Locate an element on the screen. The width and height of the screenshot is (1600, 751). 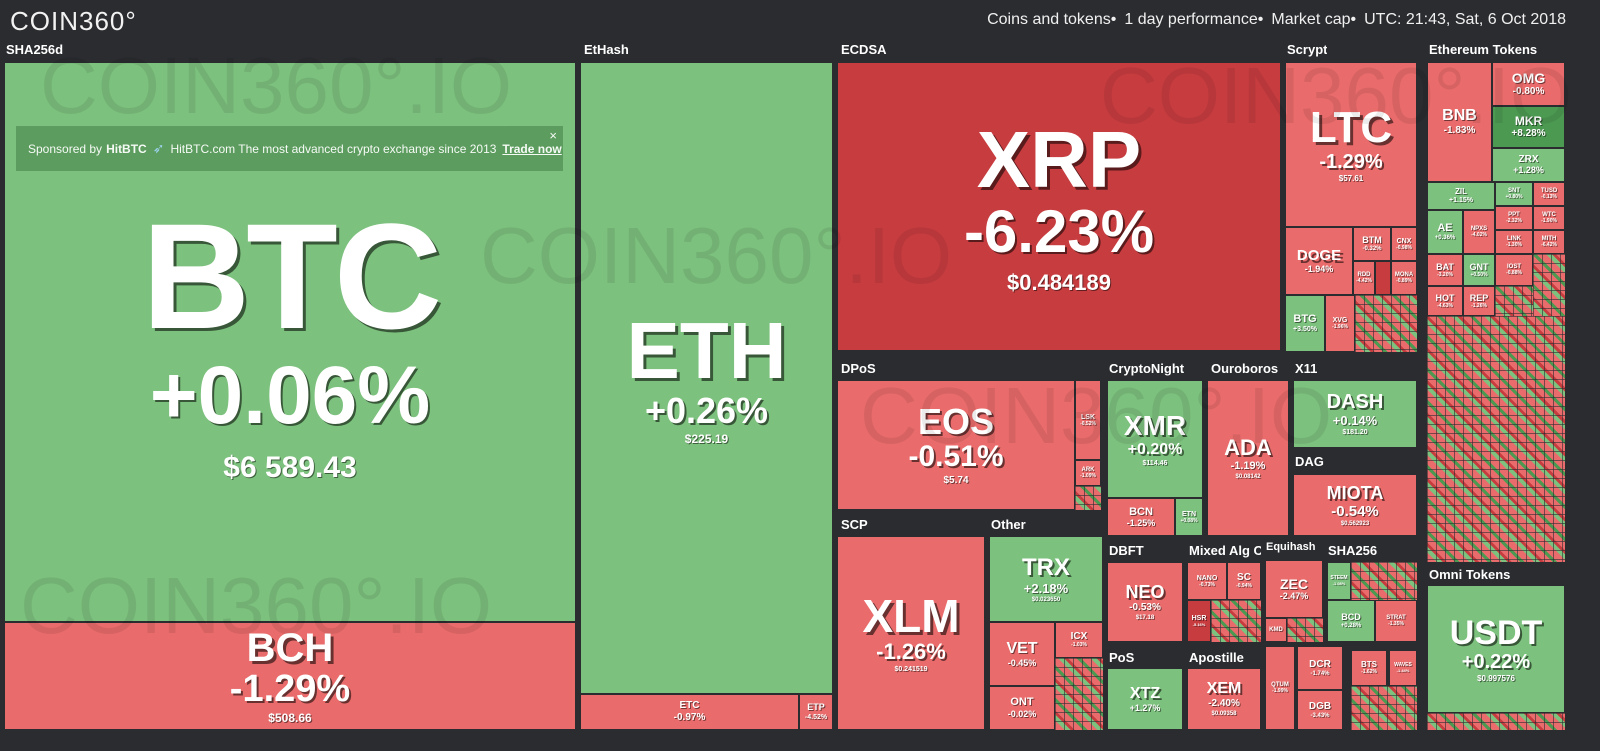
coin-tile-xrp: XRP -6.23% $0.484189 is located at coordinates (1059, 206).